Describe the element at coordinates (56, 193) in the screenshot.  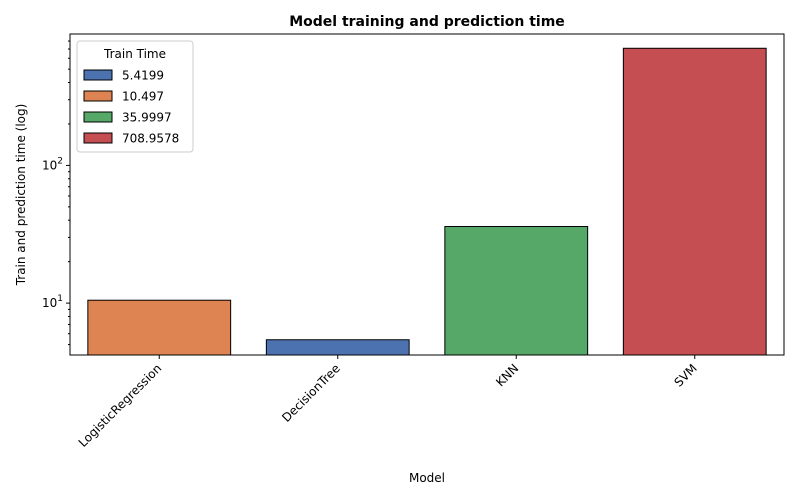
I see `y-axis: 10¹ 10²` at that location.